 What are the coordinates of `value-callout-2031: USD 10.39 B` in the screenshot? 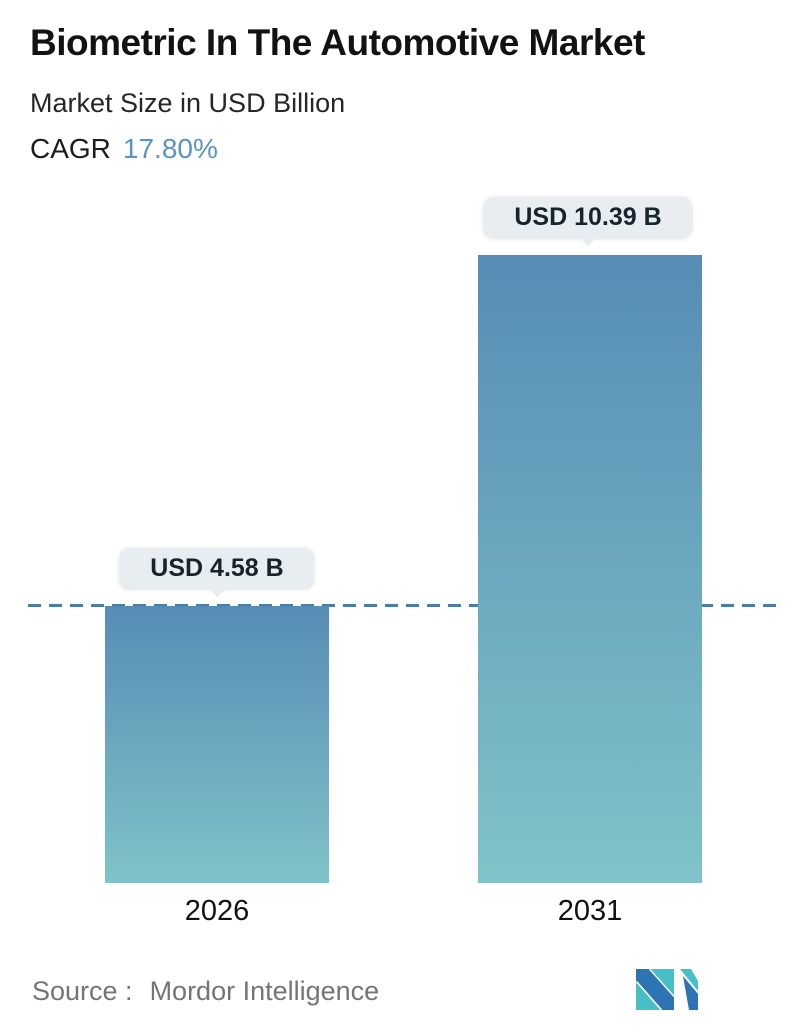 It's located at (588, 217).